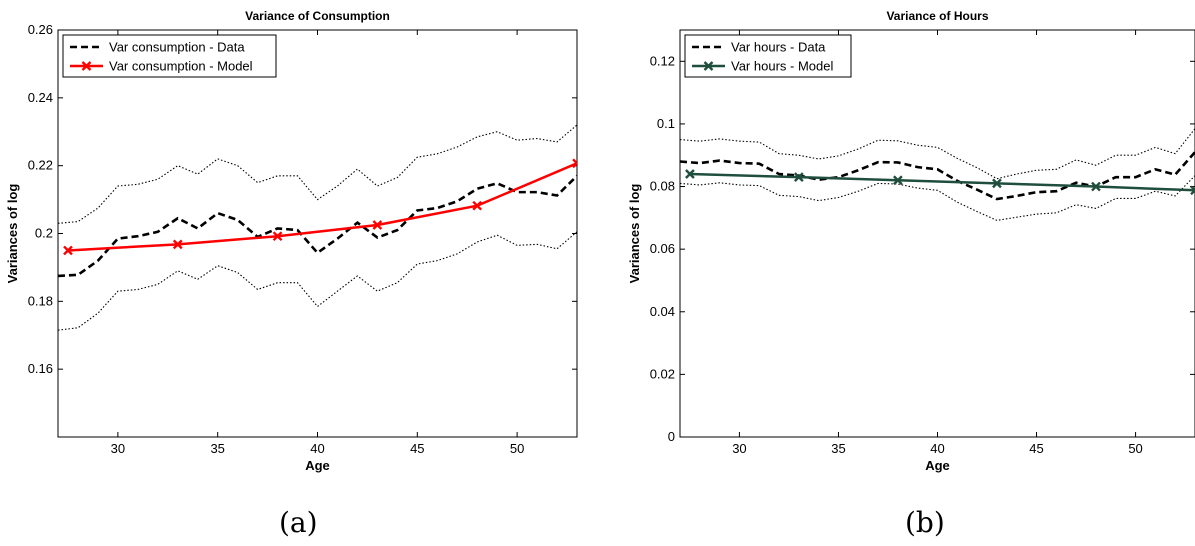 Image resolution: width=1195 pixels, height=546 pixels. What do you see at coordinates (298, 522) in the screenshot?
I see `panel-label-a: (a)` at bounding box center [298, 522].